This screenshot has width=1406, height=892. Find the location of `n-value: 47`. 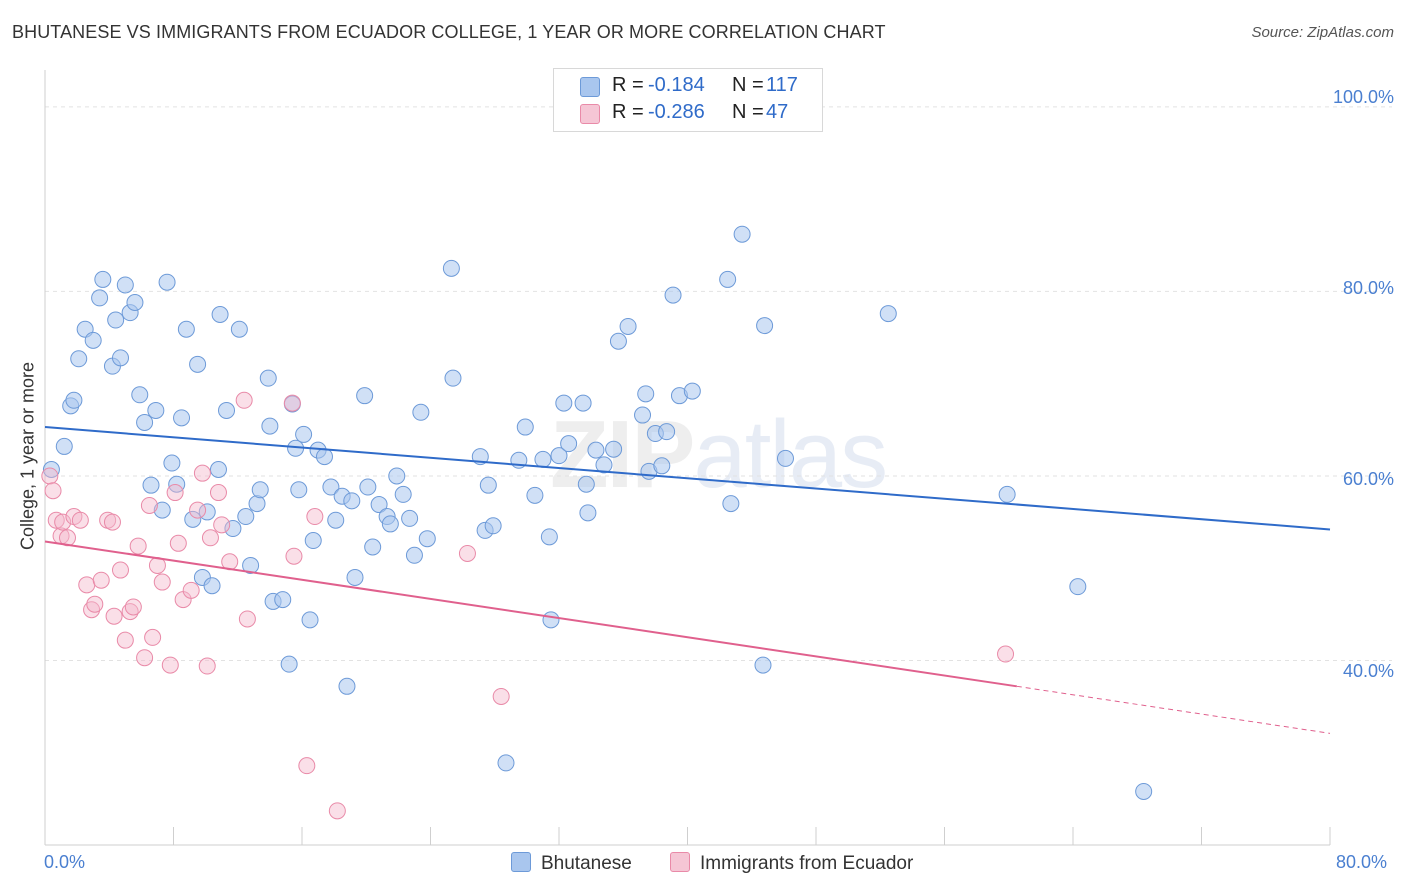

n-value: 47 is located at coordinates (777, 112).